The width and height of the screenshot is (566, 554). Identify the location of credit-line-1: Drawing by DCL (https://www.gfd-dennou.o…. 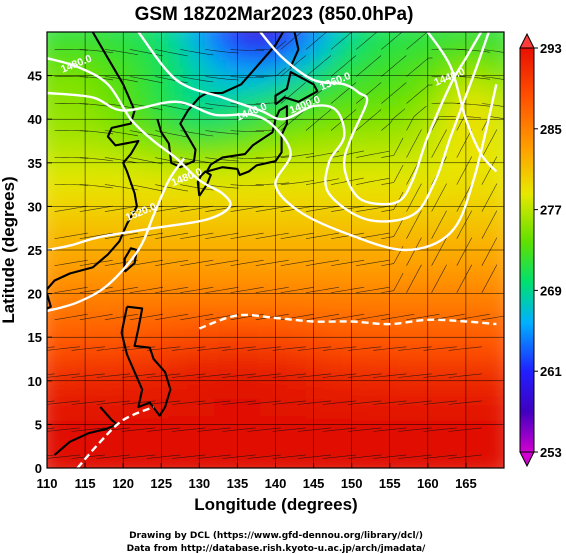
(276, 536).